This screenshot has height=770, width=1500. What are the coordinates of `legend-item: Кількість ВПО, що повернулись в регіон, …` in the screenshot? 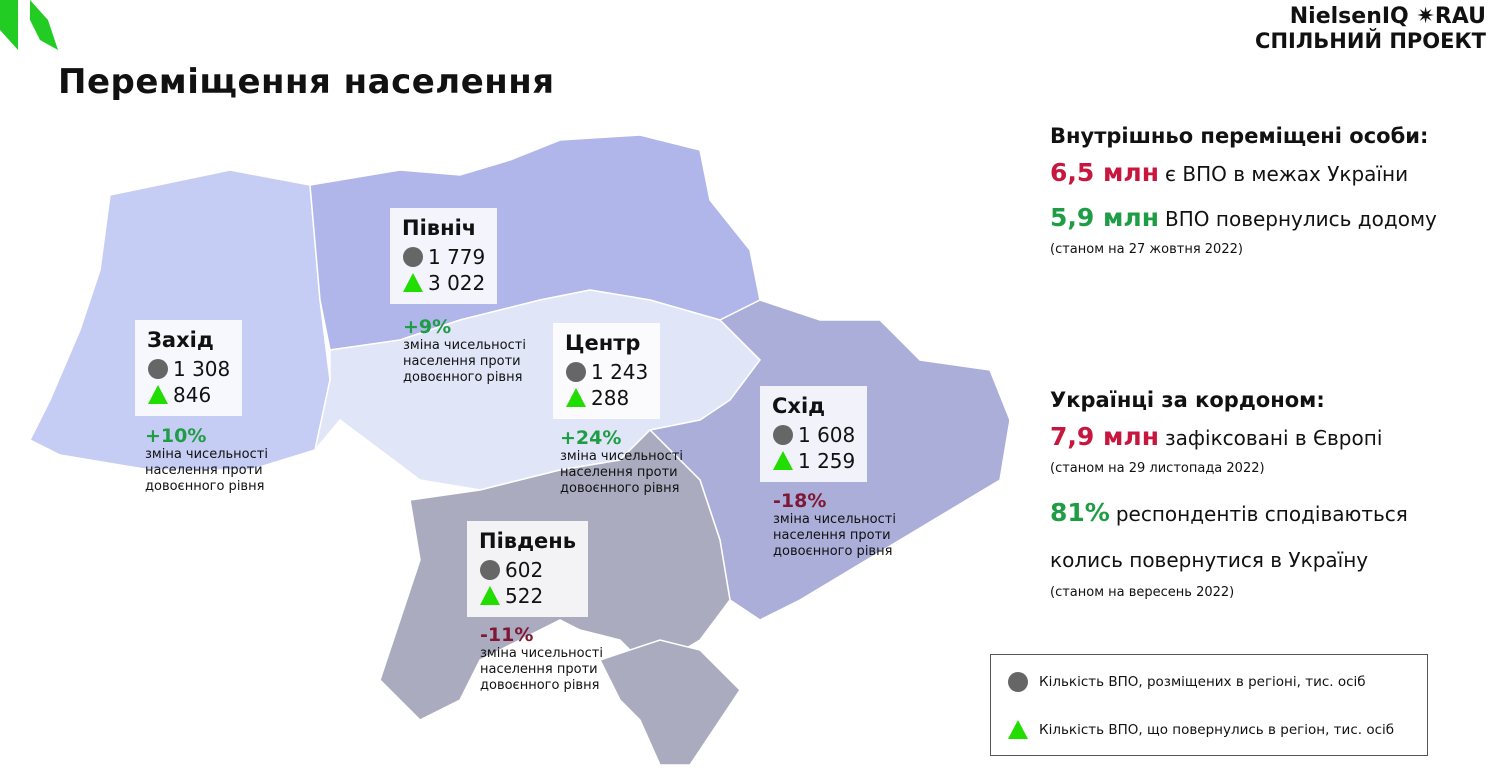 It's located at (1200, 730).